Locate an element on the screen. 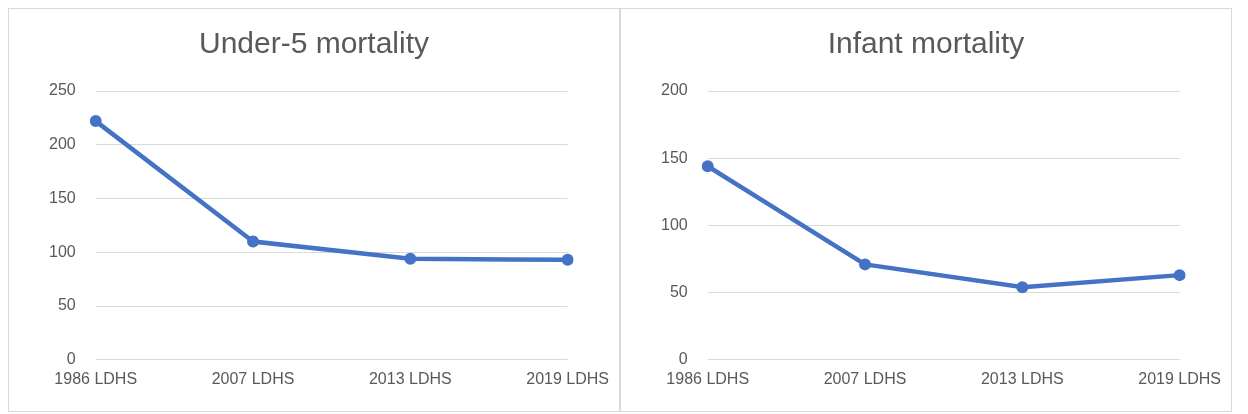 Image resolution: width=1248 pixels, height=414 pixels. chart-title: Under-5 mortality is located at coordinates (314, 43).